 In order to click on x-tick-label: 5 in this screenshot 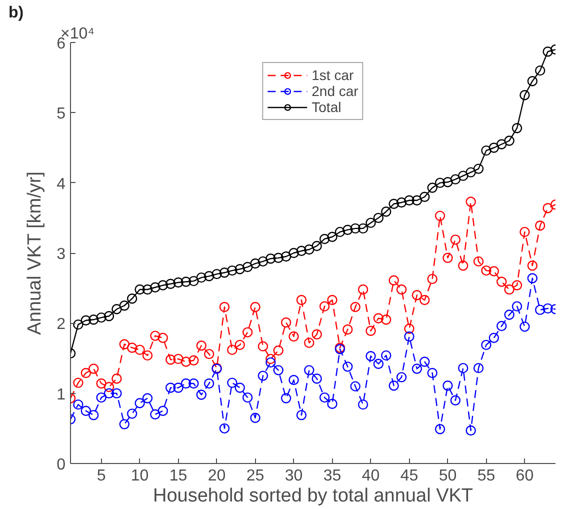, I will do `click(101, 476)`.